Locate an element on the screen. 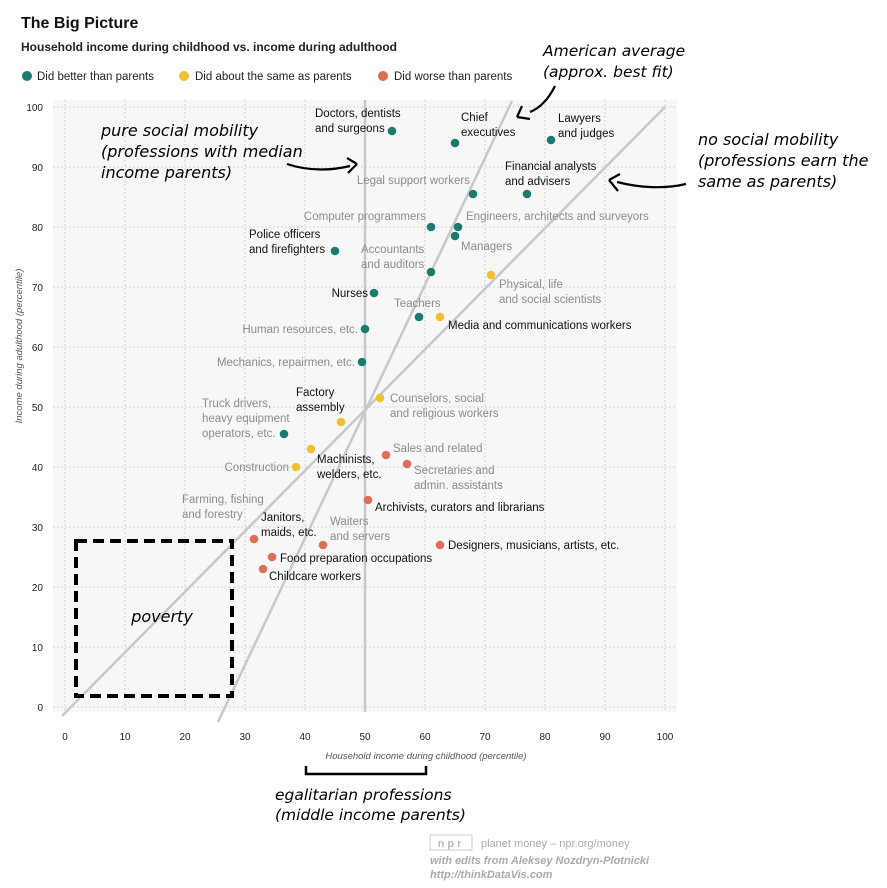  point-accountants-and-auditors is located at coordinates (431, 272).